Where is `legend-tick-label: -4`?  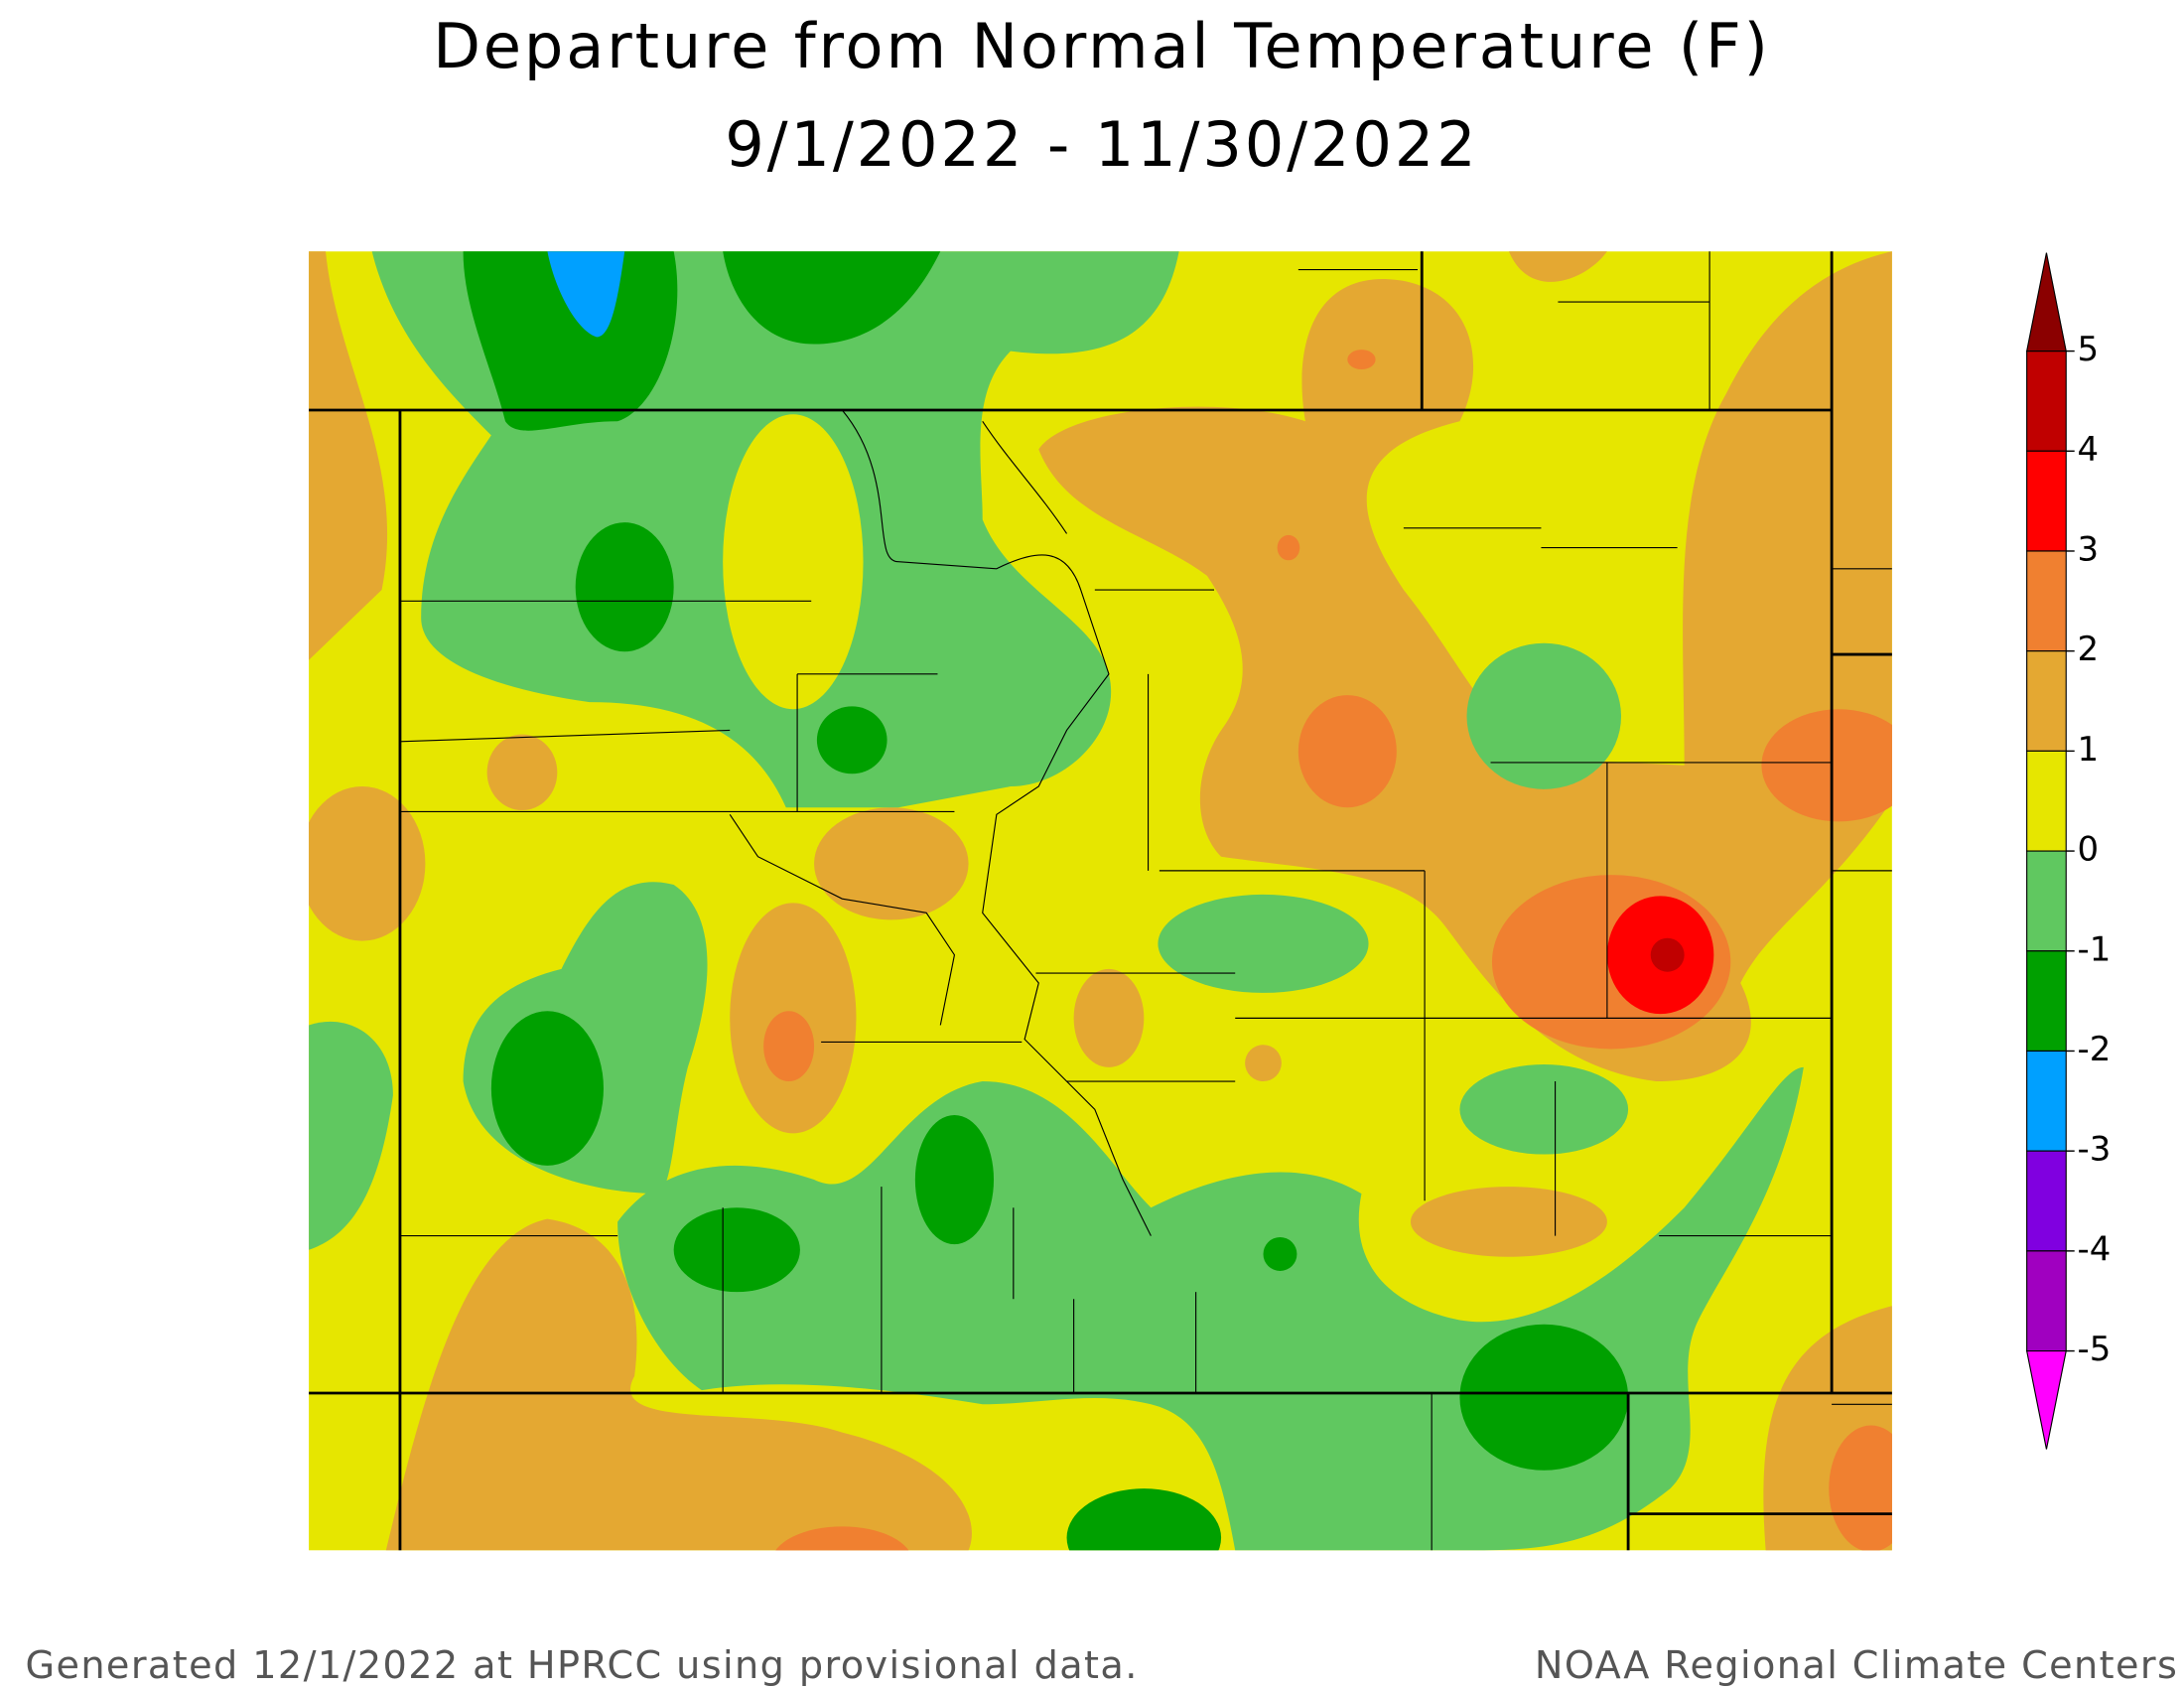
legend-tick-label: -4 is located at coordinates (2095, 1249).